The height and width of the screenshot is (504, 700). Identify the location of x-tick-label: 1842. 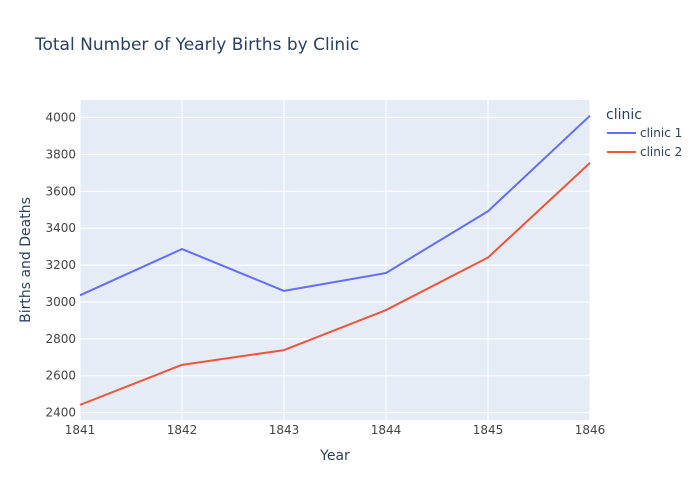
(182, 430).